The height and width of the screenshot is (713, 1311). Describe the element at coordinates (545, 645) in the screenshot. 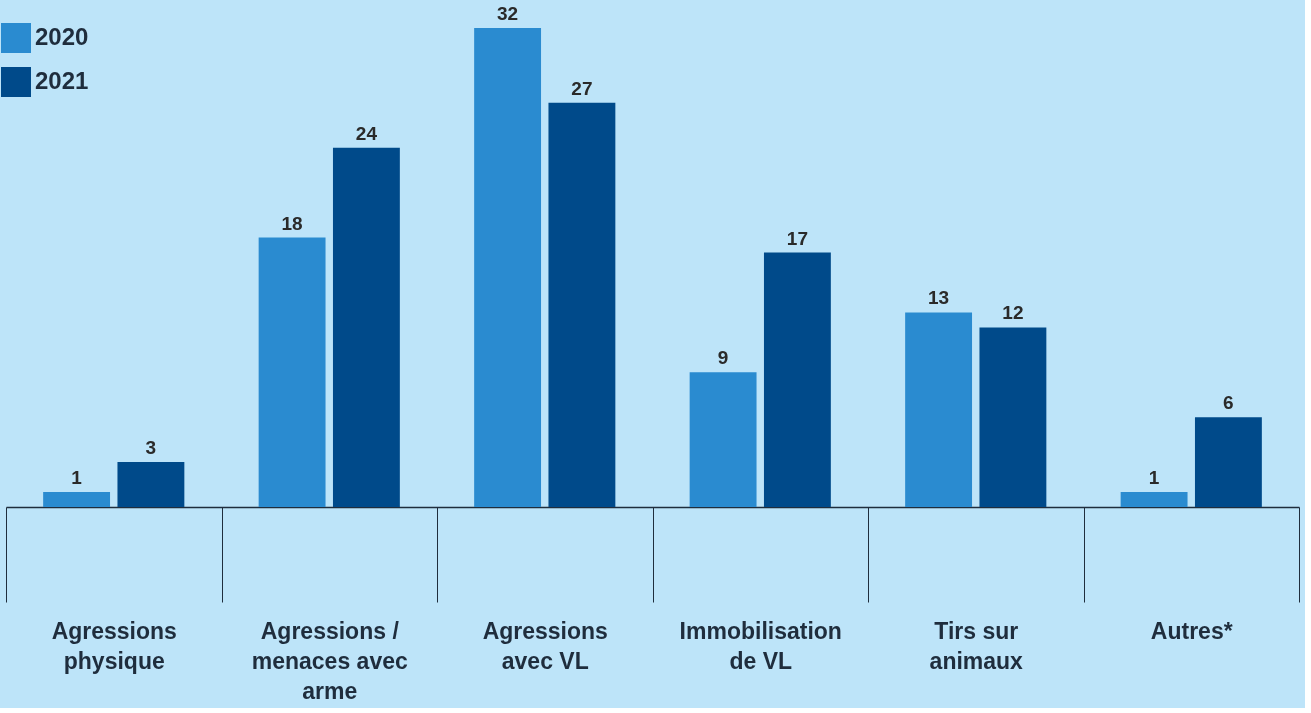

I see `x-tick-label: Agressions avec VL` at that location.